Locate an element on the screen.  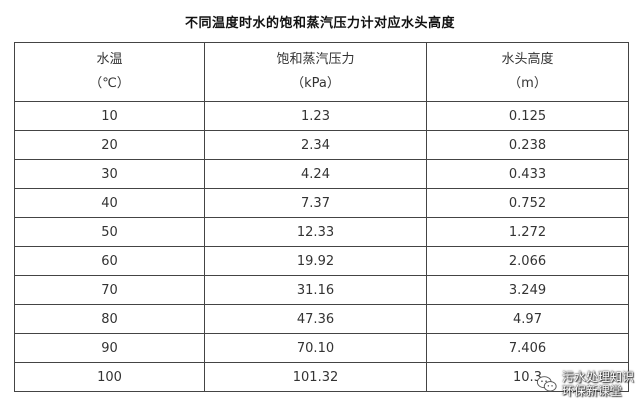
cell-saturation-pressure: 1.23 is located at coordinates (315, 116).